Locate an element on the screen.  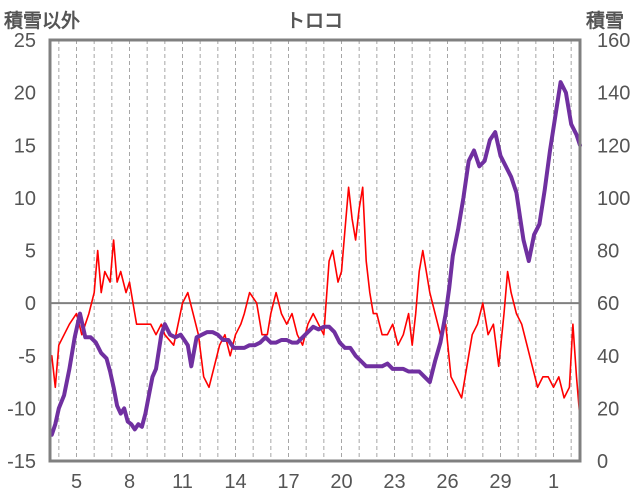
right-y-tick-label: 140 is located at coordinates (613, 94).